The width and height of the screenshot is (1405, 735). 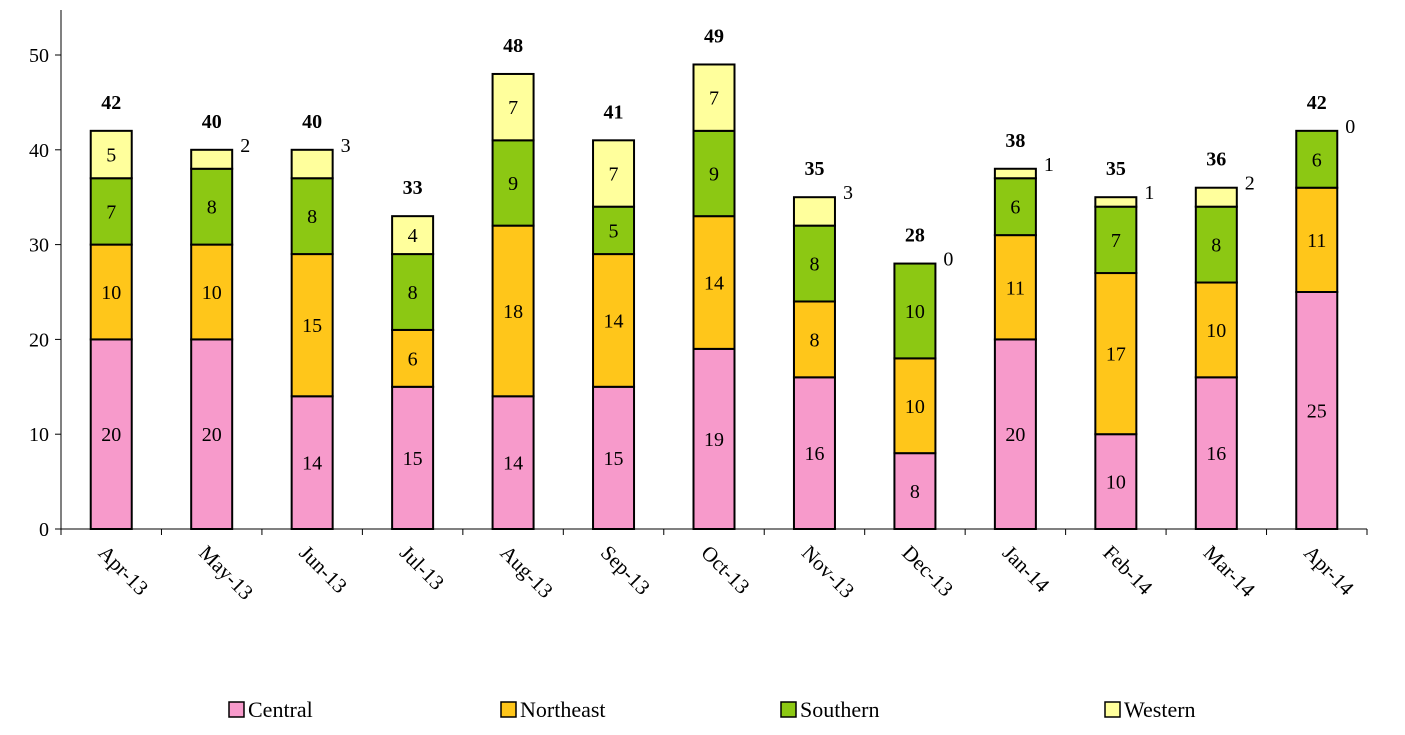 I want to click on legend-label: Southern, so click(x=839, y=709).